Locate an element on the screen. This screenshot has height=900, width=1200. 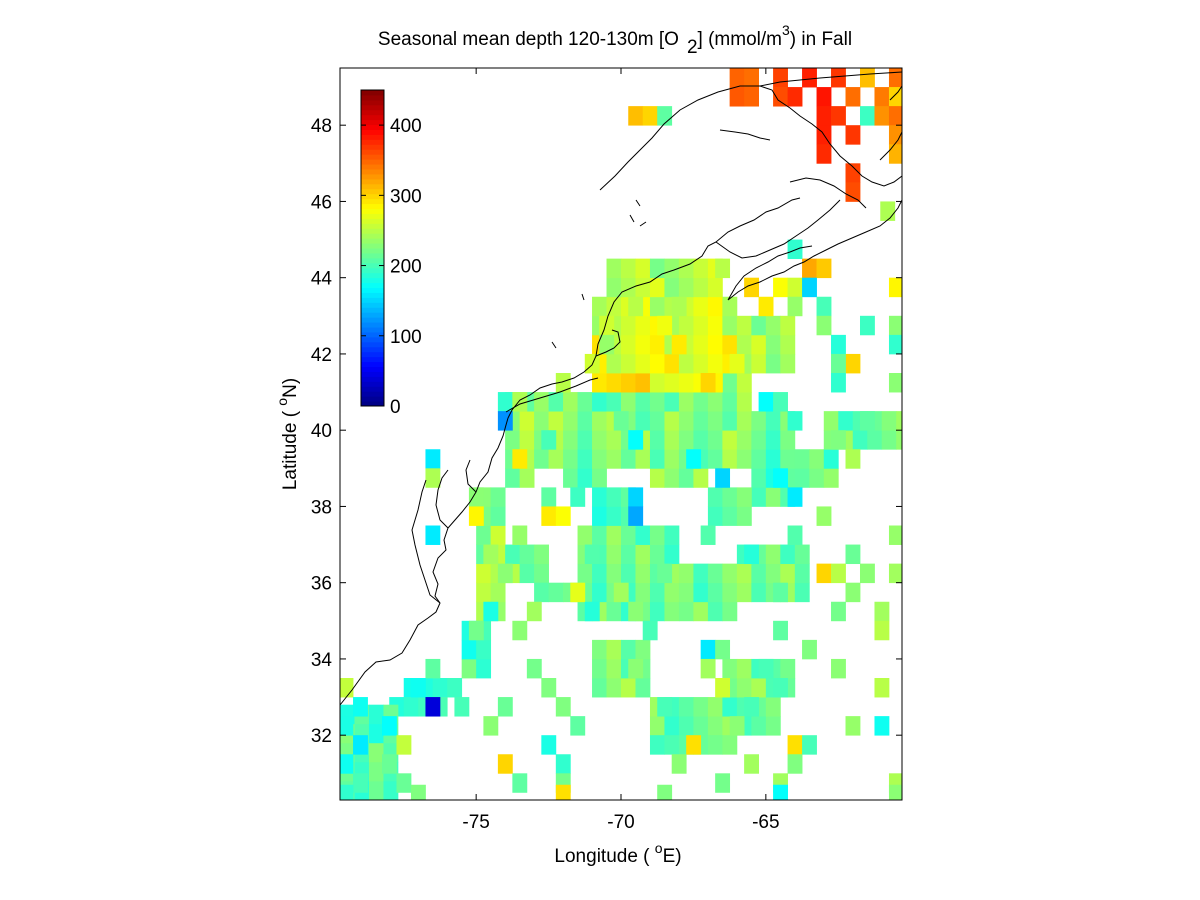
colorbar-tick-label: 400 is located at coordinates (406, 126).